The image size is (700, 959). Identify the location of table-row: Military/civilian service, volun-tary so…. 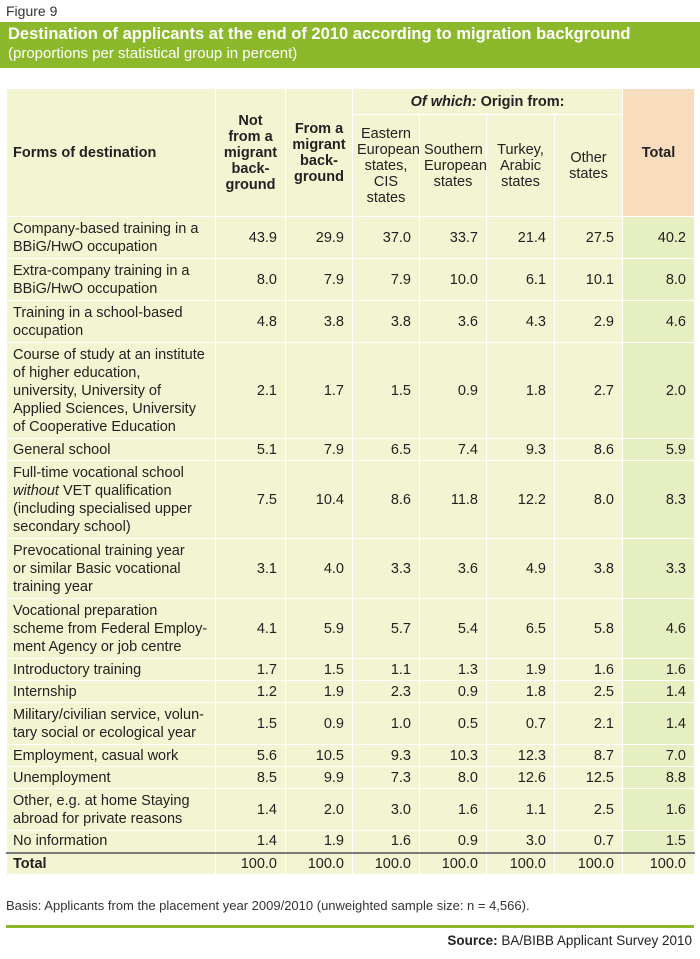
(350, 723).